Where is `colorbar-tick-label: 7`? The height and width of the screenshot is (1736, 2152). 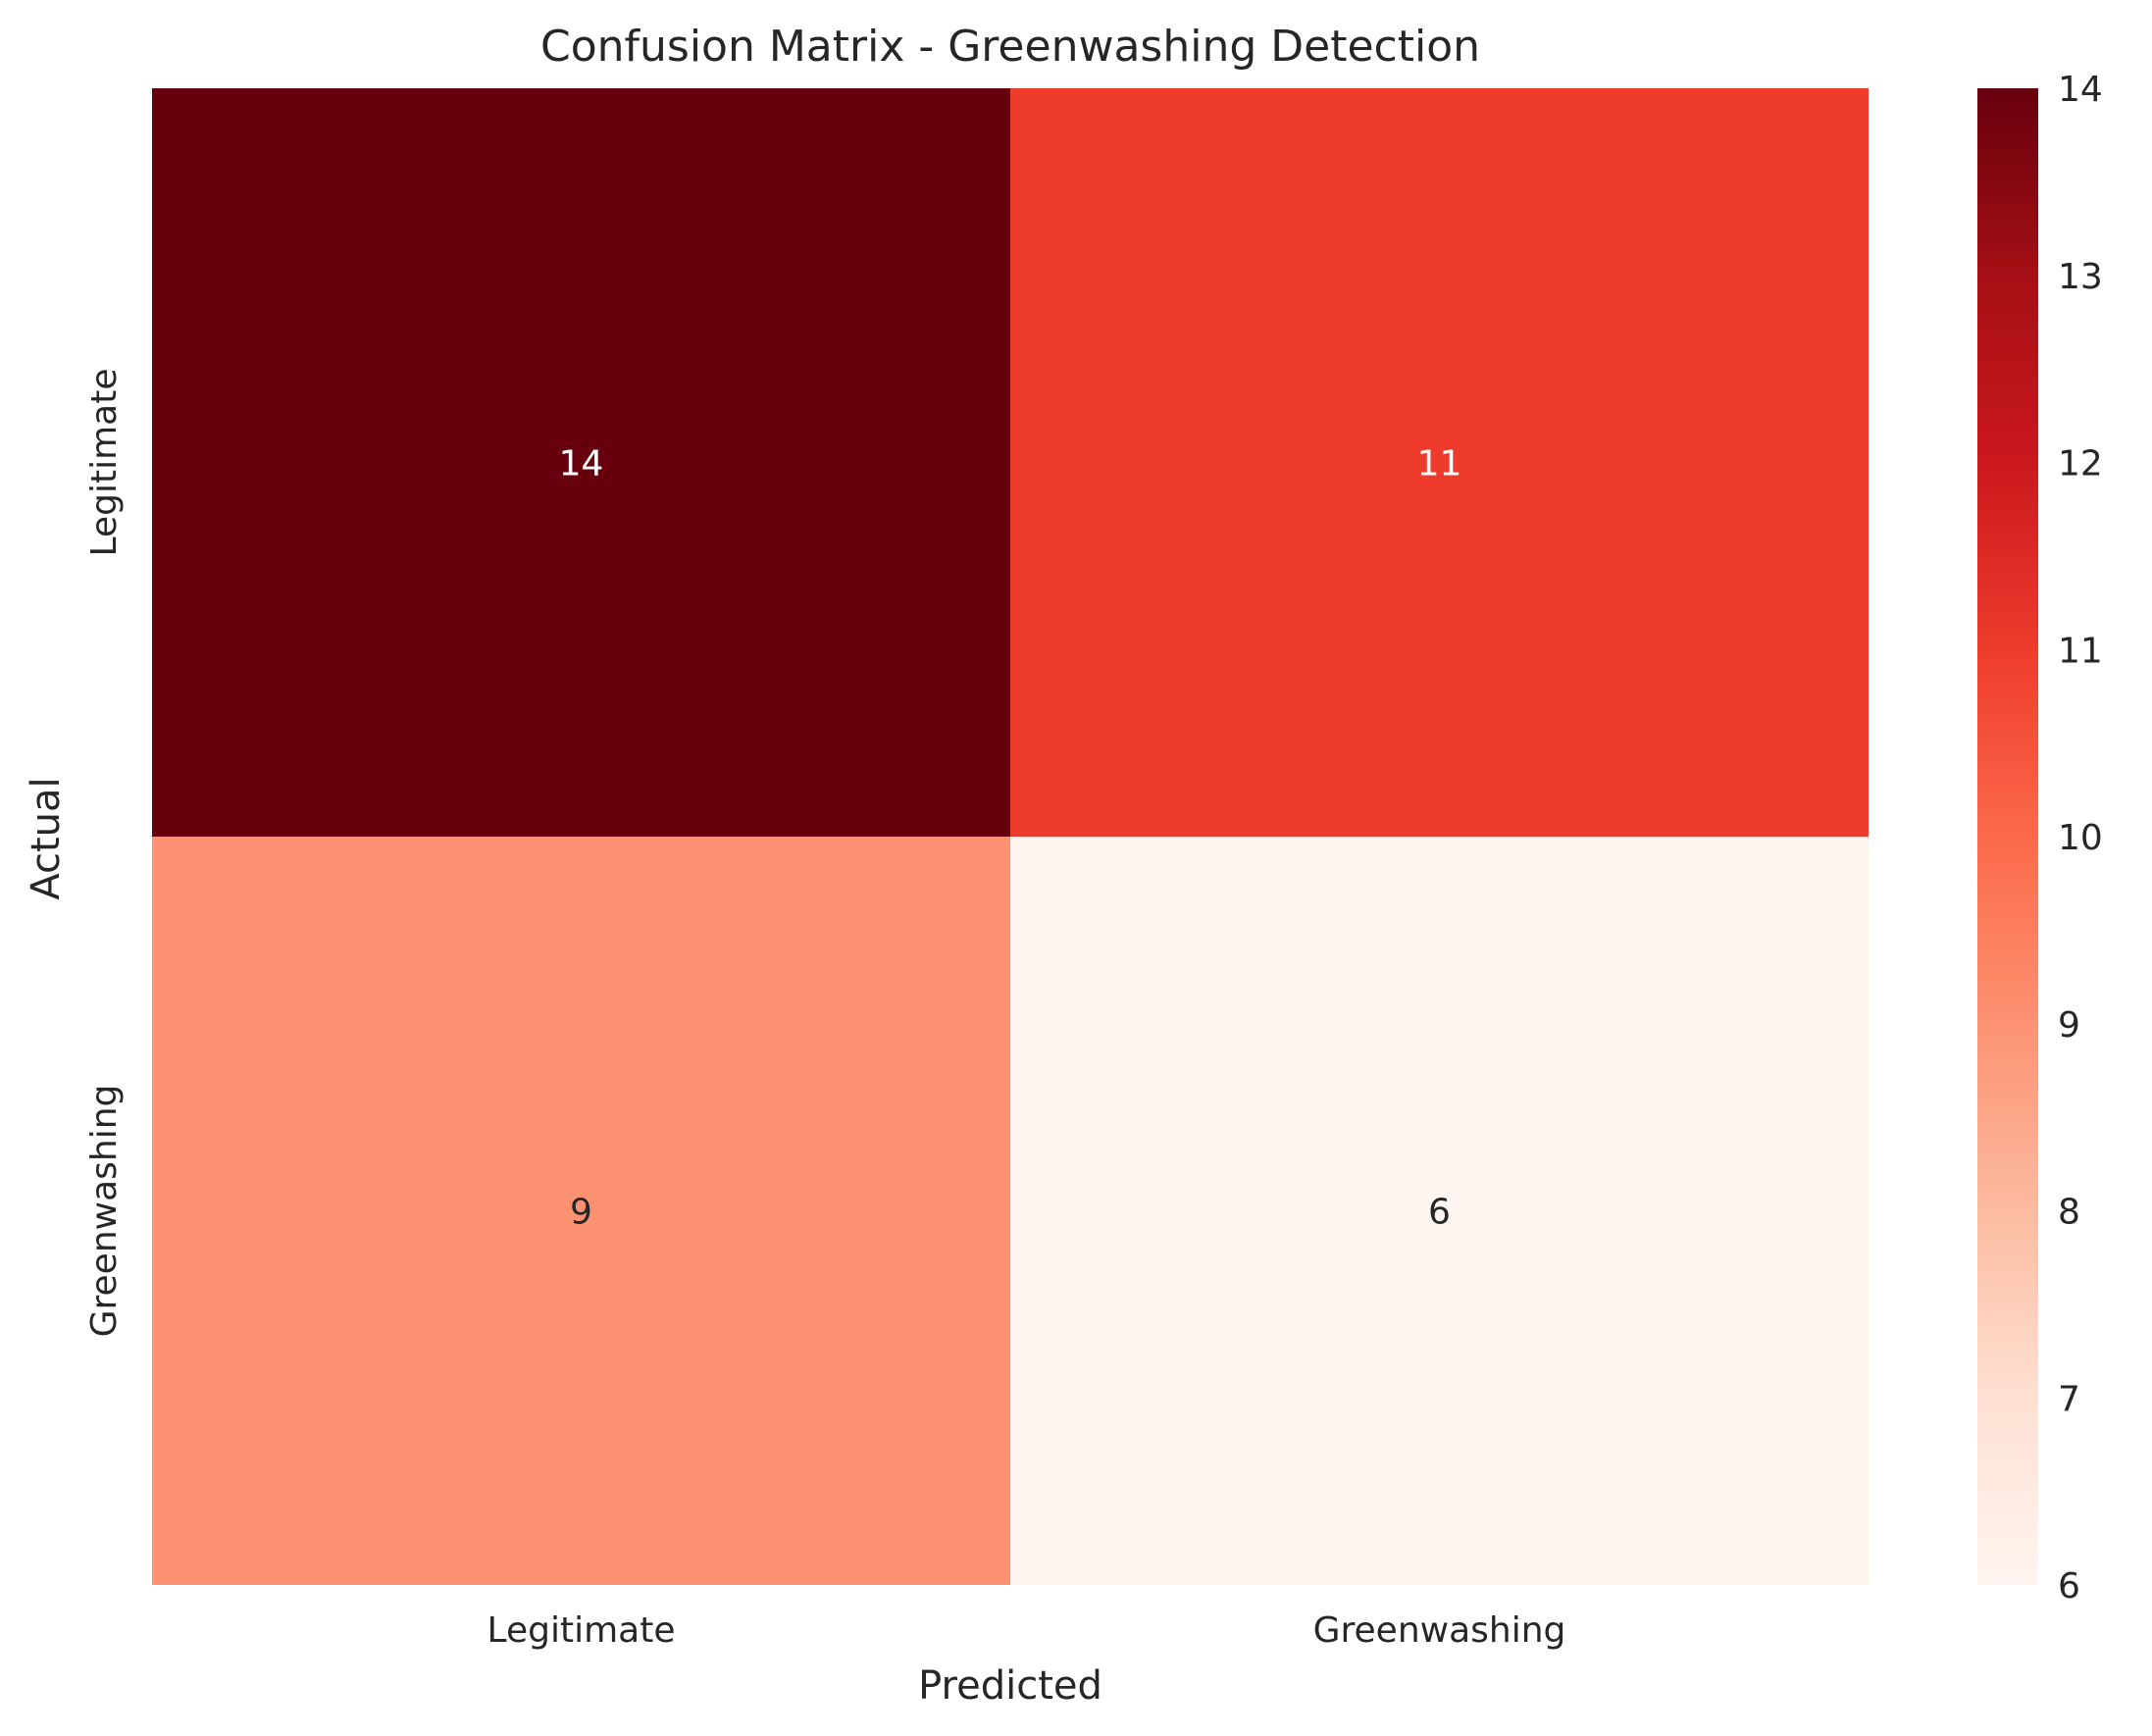
colorbar-tick-label: 7 is located at coordinates (2069, 1399).